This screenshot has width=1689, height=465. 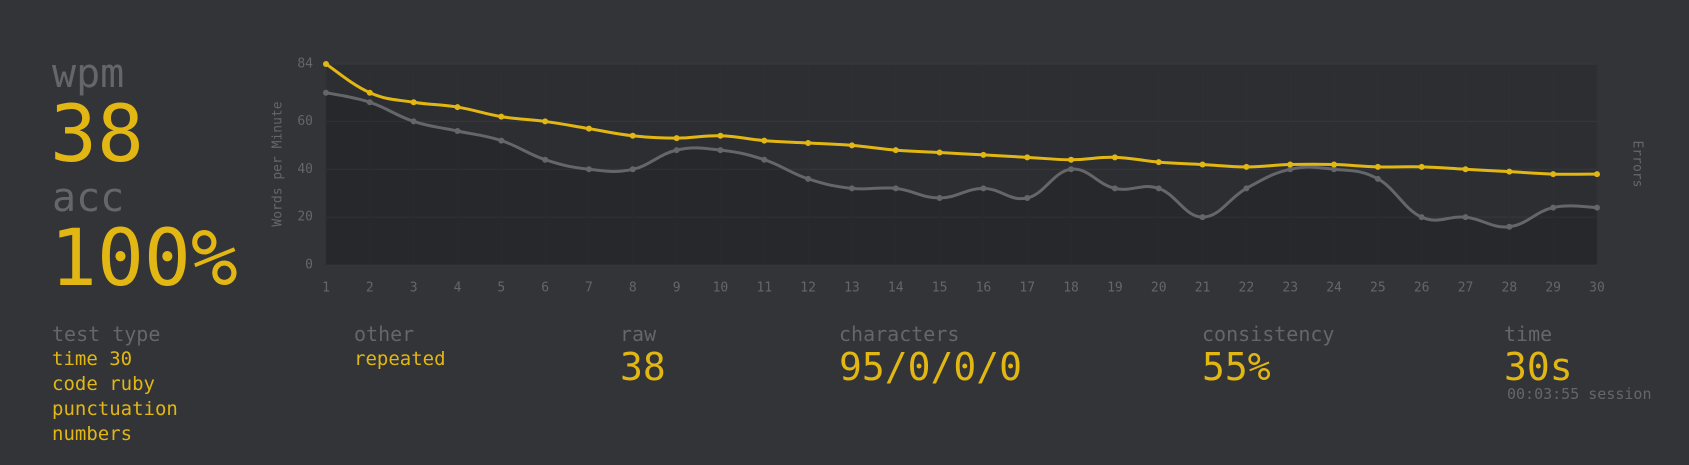 What do you see at coordinates (545, 288) in the screenshot?
I see `x-tick-label: 6` at bounding box center [545, 288].